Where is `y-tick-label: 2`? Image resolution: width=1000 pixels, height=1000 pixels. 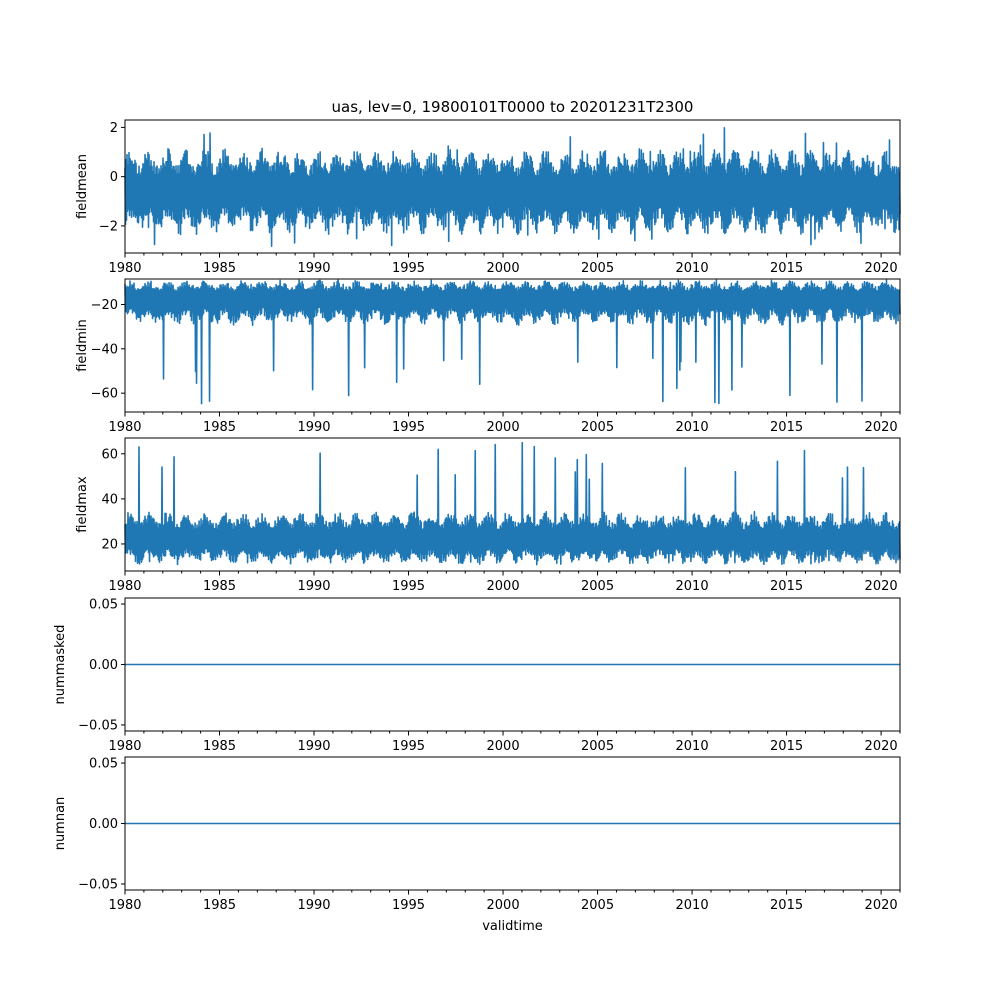 y-tick-label: 2 is located at coordinates (114, 128).